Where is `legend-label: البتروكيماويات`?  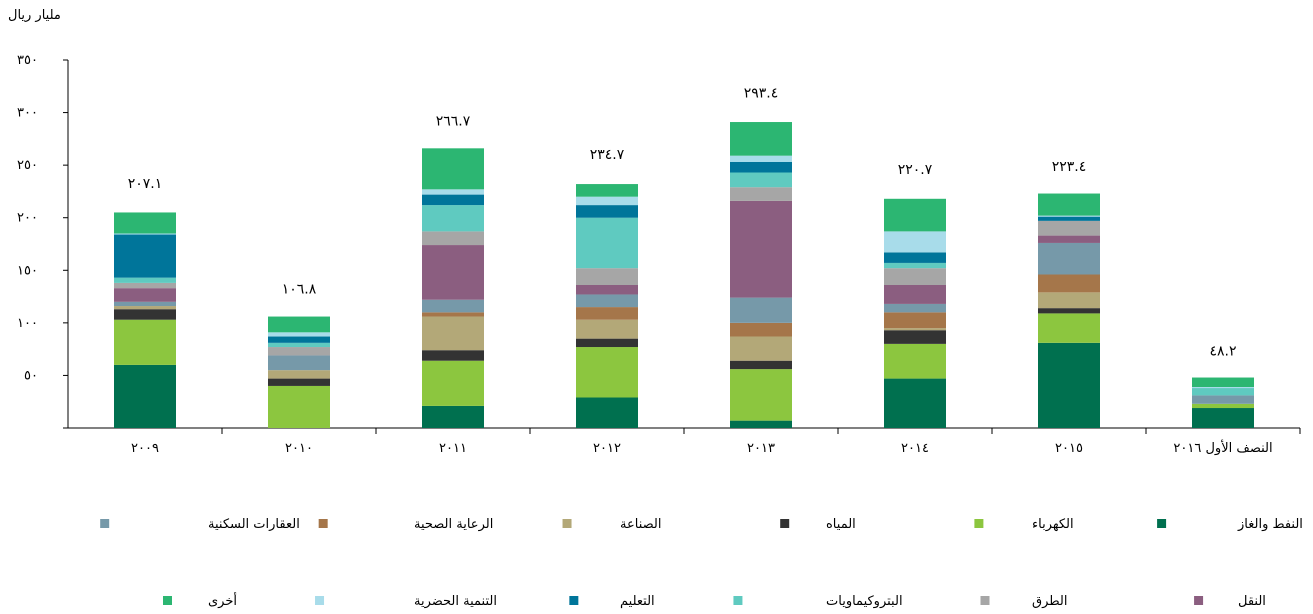 legend-label: البتروكيماويات is located at coordinates (864, 601).